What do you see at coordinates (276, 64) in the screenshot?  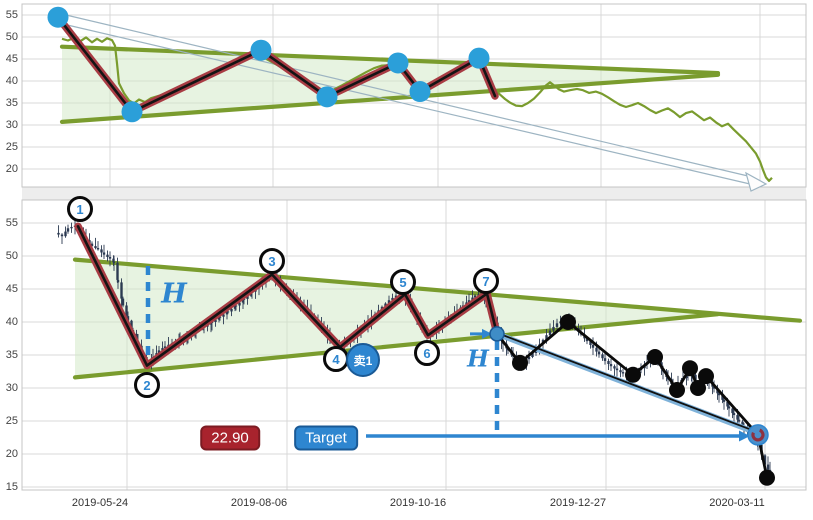 I see `wave-zigzag-core-top` at bounding box center [276, 64].